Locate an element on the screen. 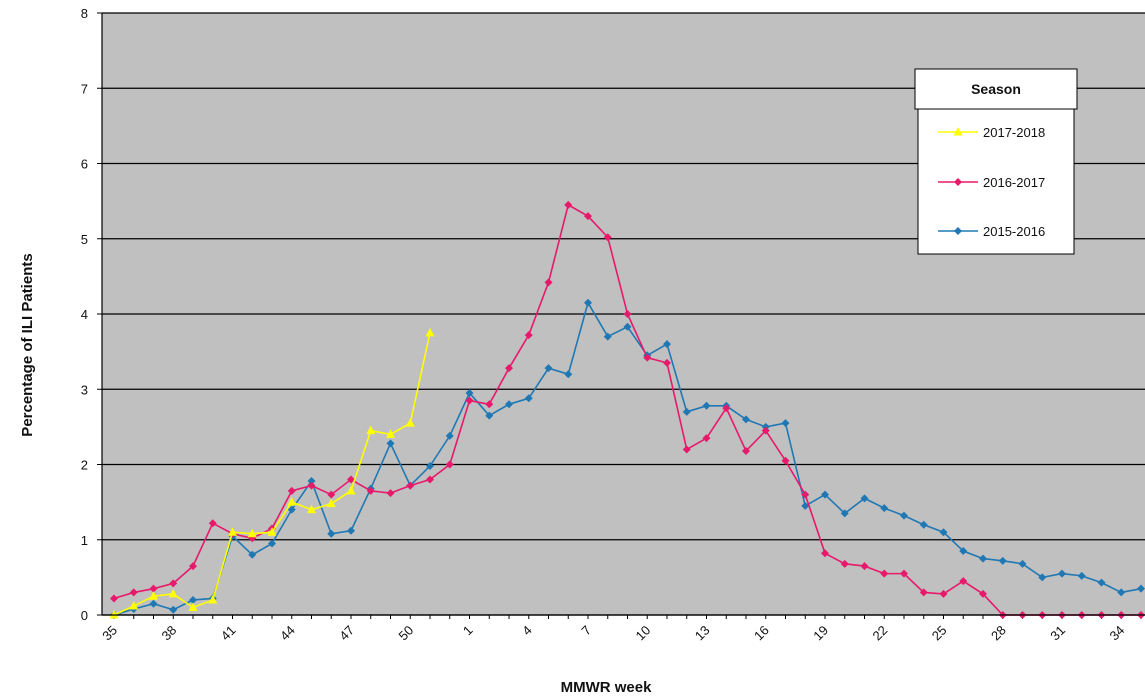 The height and width of the screenshot is (700, 1145). y-tick-label: 8 is located at coordinates (84, 13).